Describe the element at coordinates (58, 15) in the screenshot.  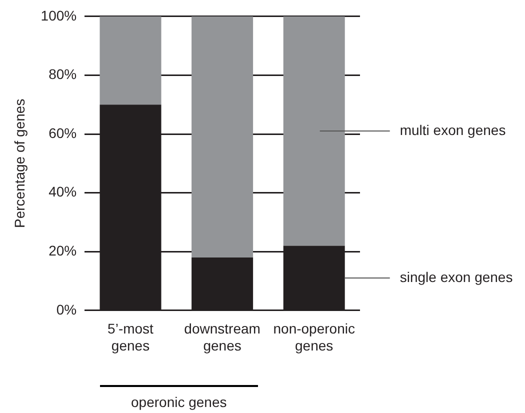
I see `y-tick-label: 100%` at that location.